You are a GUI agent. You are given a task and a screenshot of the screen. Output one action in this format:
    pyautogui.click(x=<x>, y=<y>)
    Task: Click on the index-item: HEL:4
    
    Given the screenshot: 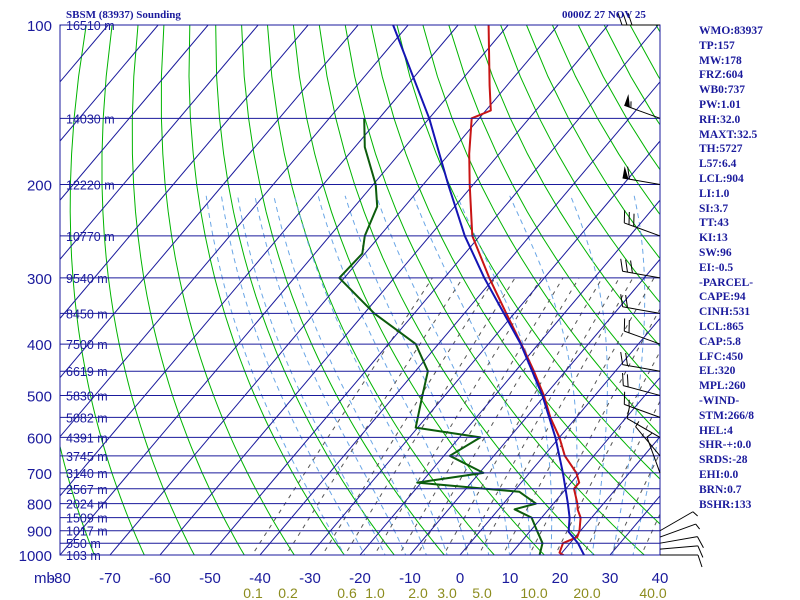 What is the action you would take?
    pyautogui.click(x=716, y=430)
    